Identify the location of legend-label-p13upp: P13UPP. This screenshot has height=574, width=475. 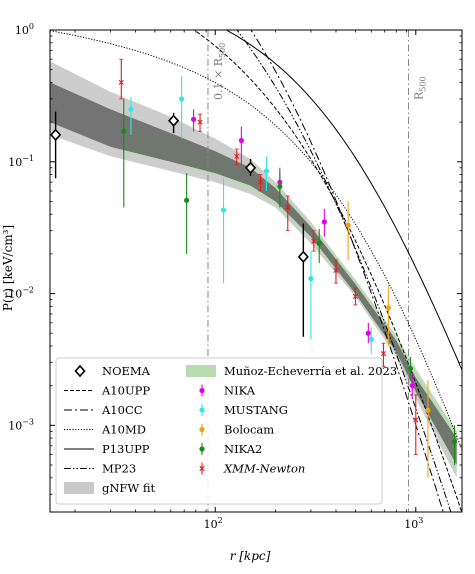
(126, 449).